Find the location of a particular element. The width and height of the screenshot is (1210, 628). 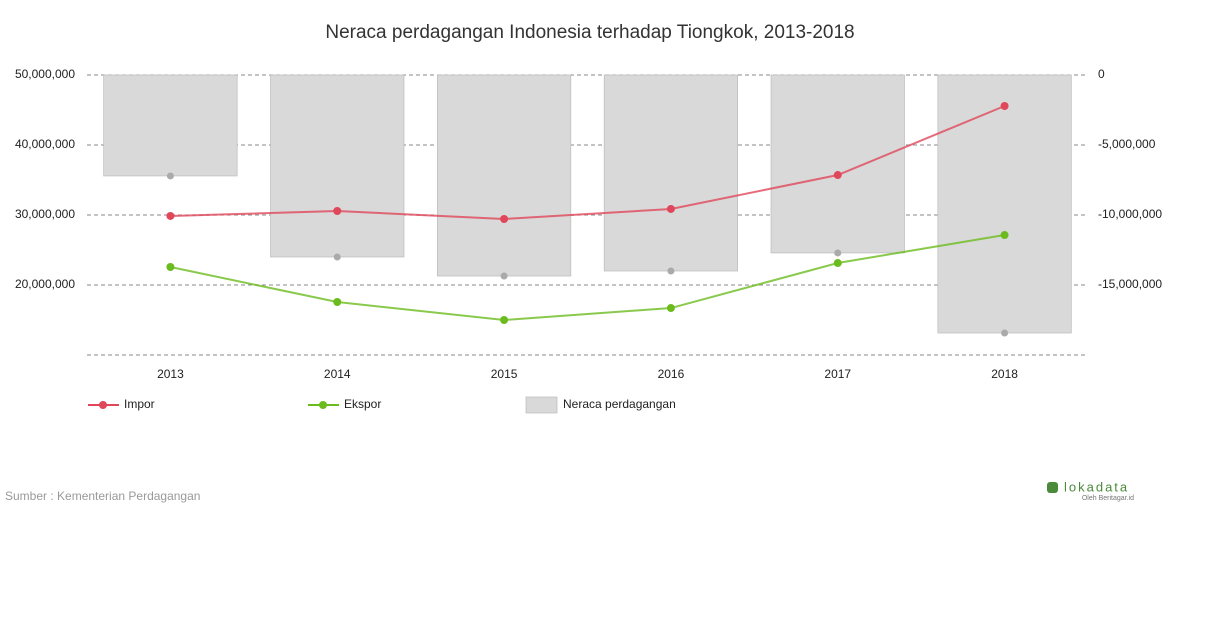

legend-label: Ekspor is located at coordinates (362, 404).